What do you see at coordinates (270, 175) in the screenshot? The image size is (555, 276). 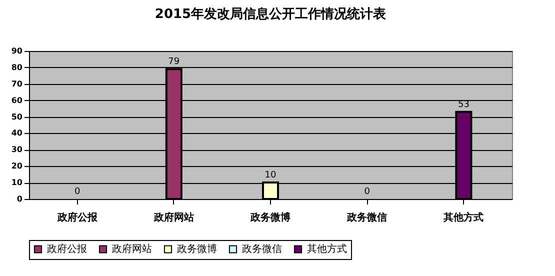 I see `data-label: 10` at bounding box center [270, 175].